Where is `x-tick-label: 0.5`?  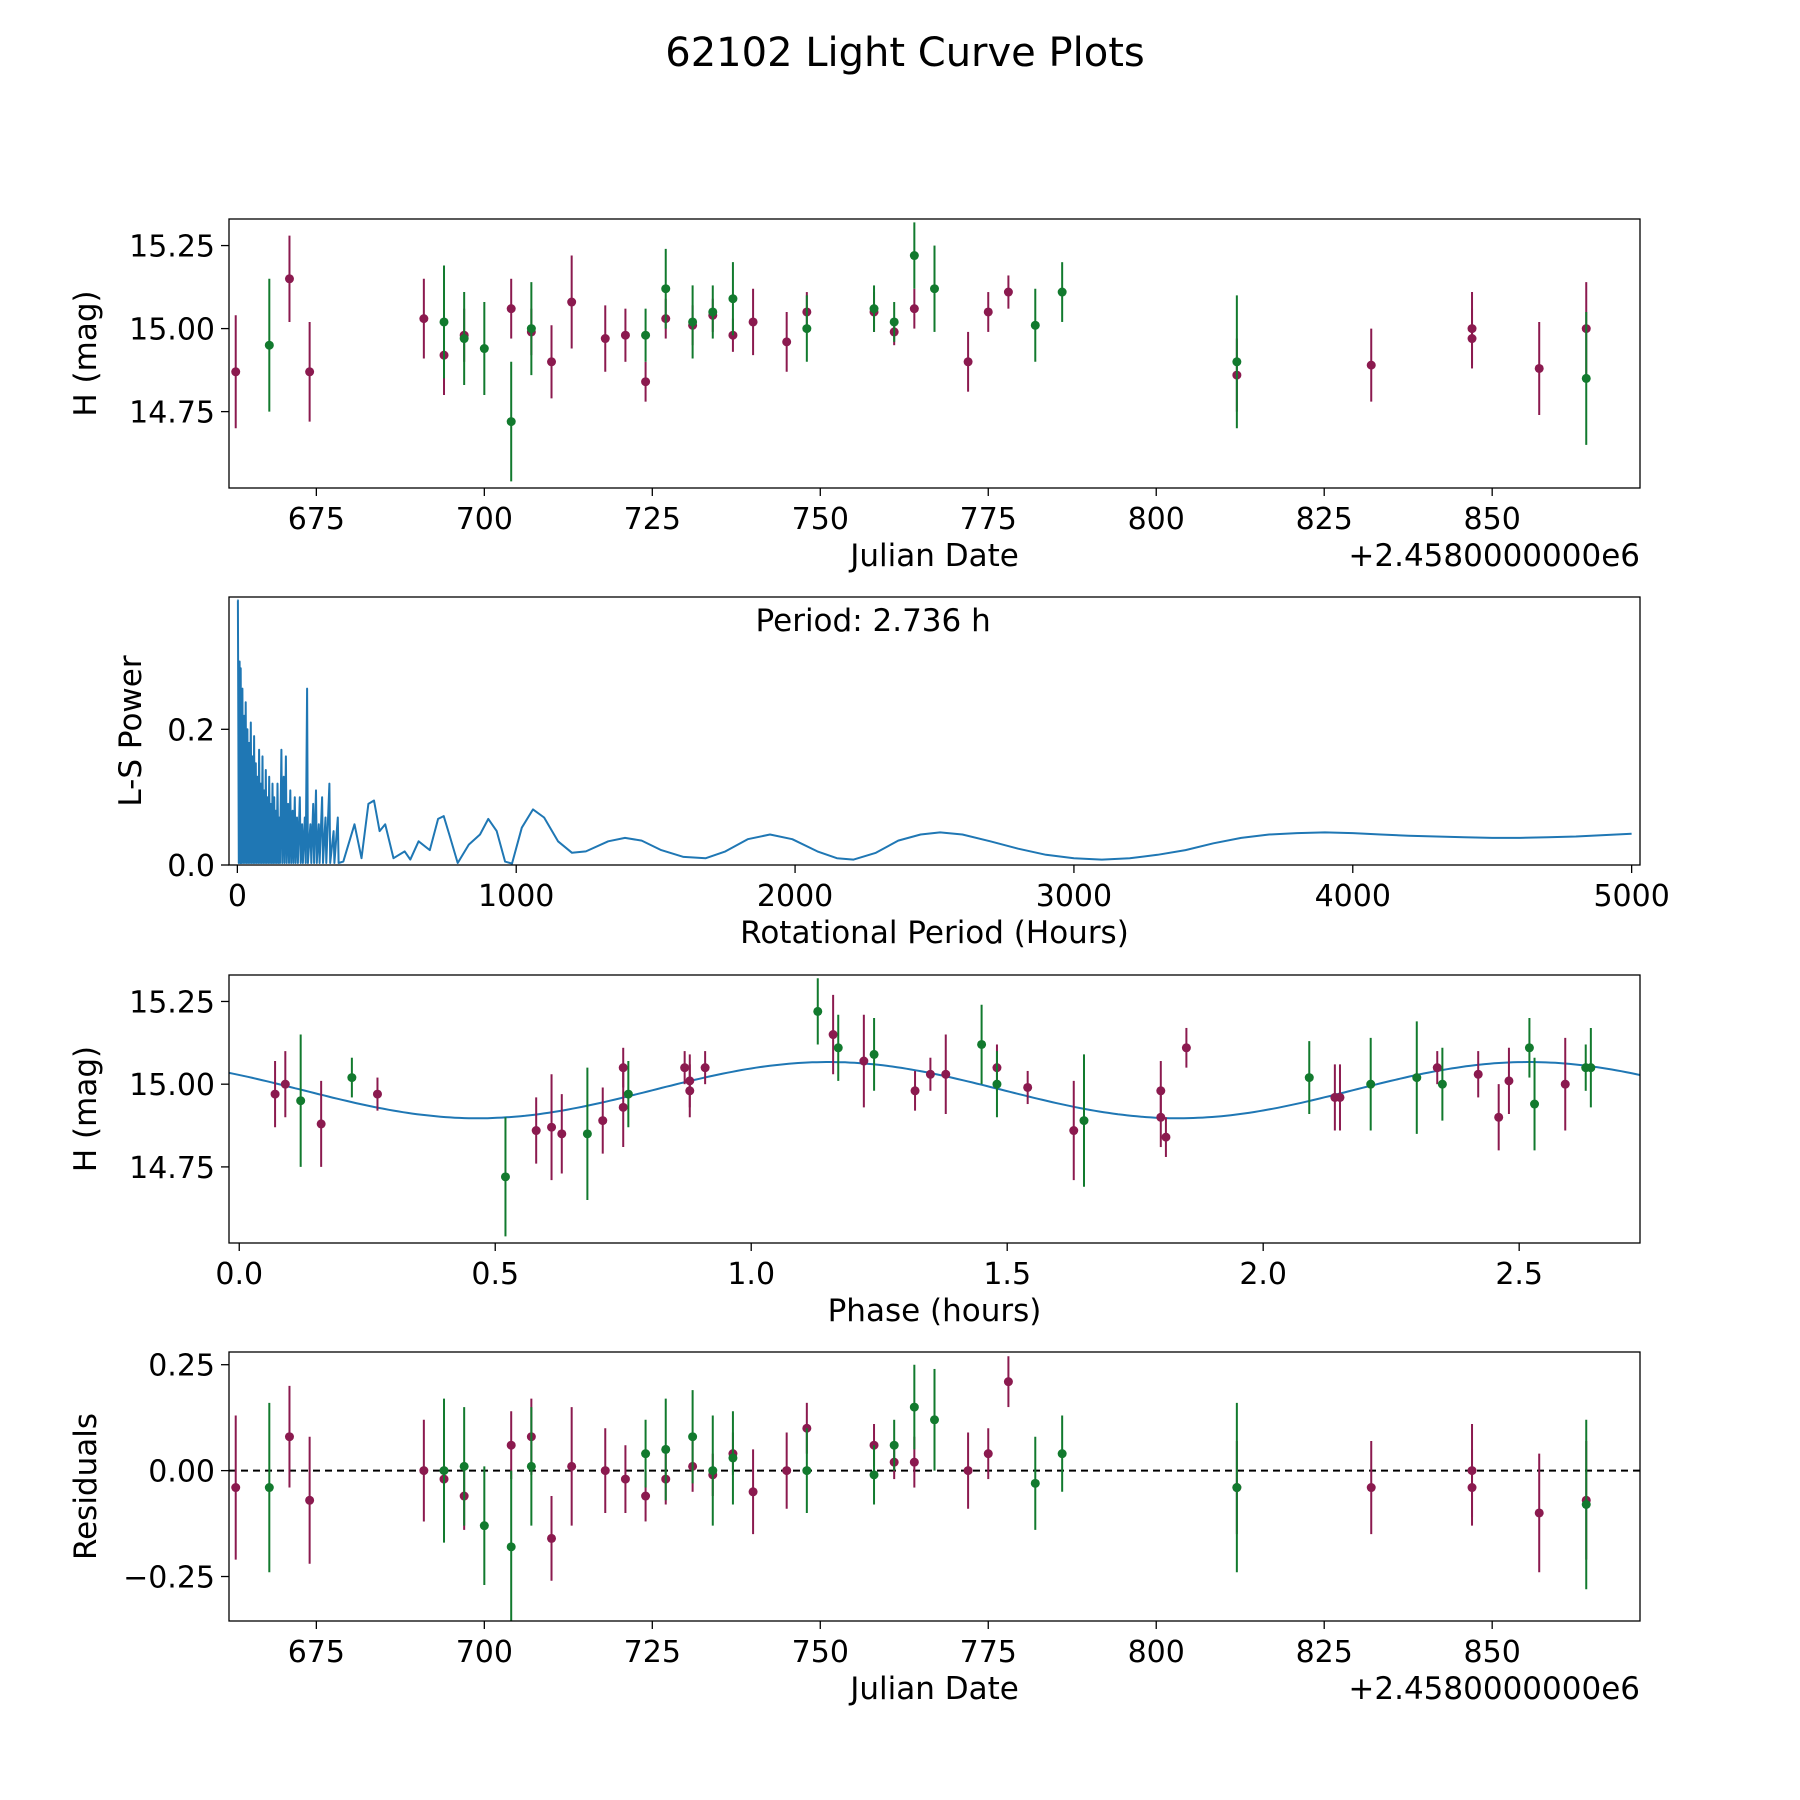
x-tick-label: 0.5 is located at coordinates (495, 1274).